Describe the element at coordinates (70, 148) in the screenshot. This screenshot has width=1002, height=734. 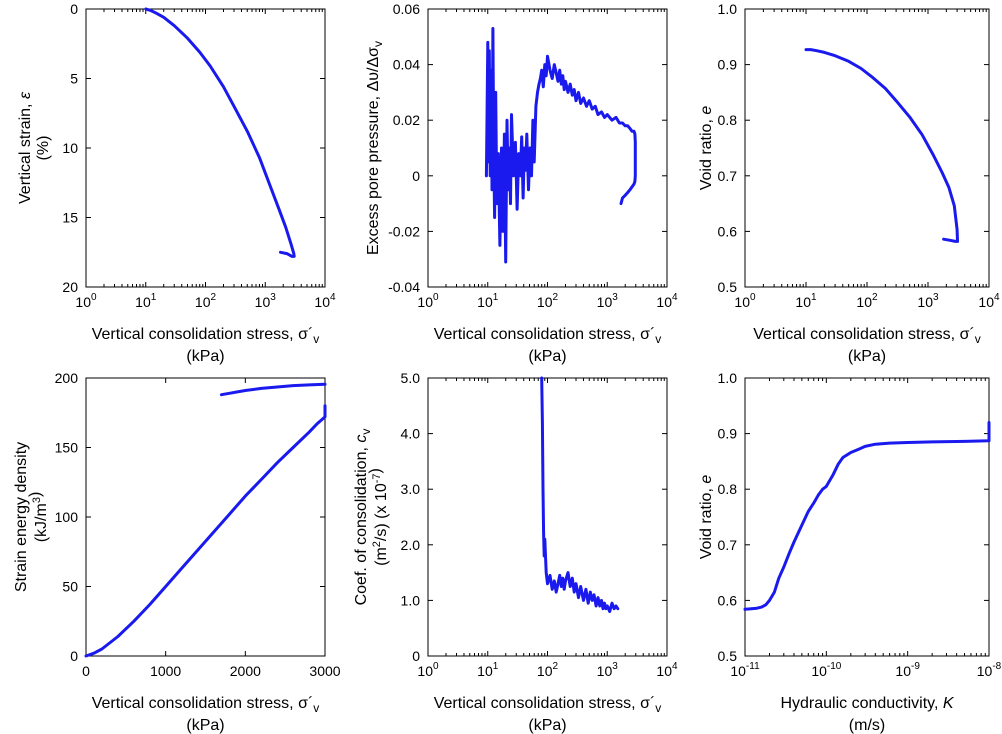
I see `y-tick-label: 10` at that location.